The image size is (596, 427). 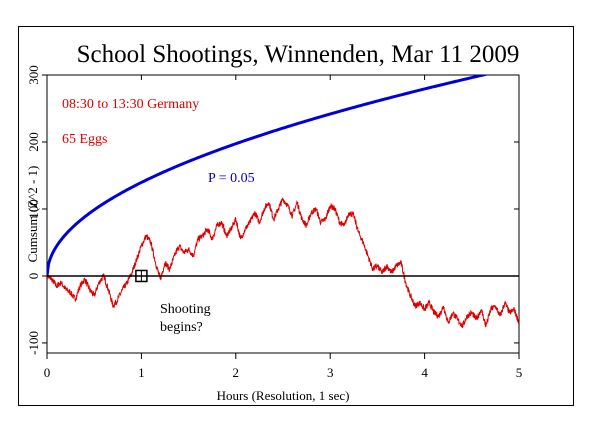 I want to click on x-tick-label: 5, so click(x=519, y=372).